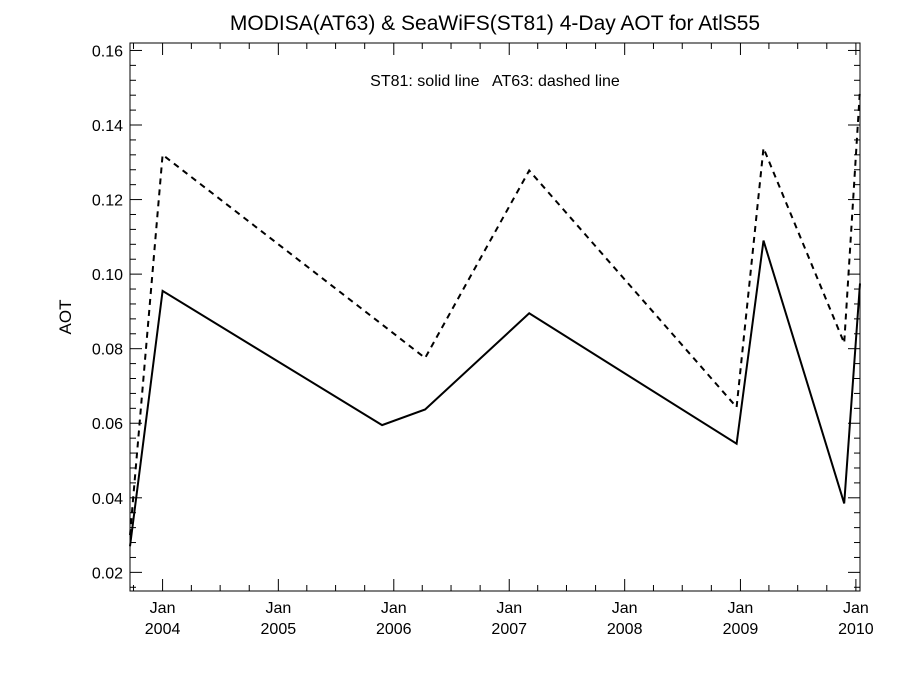 This screenshot has height=675, width=900. Describe the element at coordinates (856, 629) in the screenshot. I see `x-tick-year-label: 2010` at that location.